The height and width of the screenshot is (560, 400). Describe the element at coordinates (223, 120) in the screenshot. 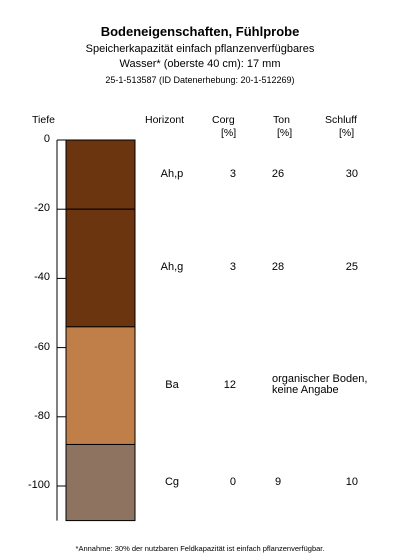

I see `corg-header: Corg` at that location.